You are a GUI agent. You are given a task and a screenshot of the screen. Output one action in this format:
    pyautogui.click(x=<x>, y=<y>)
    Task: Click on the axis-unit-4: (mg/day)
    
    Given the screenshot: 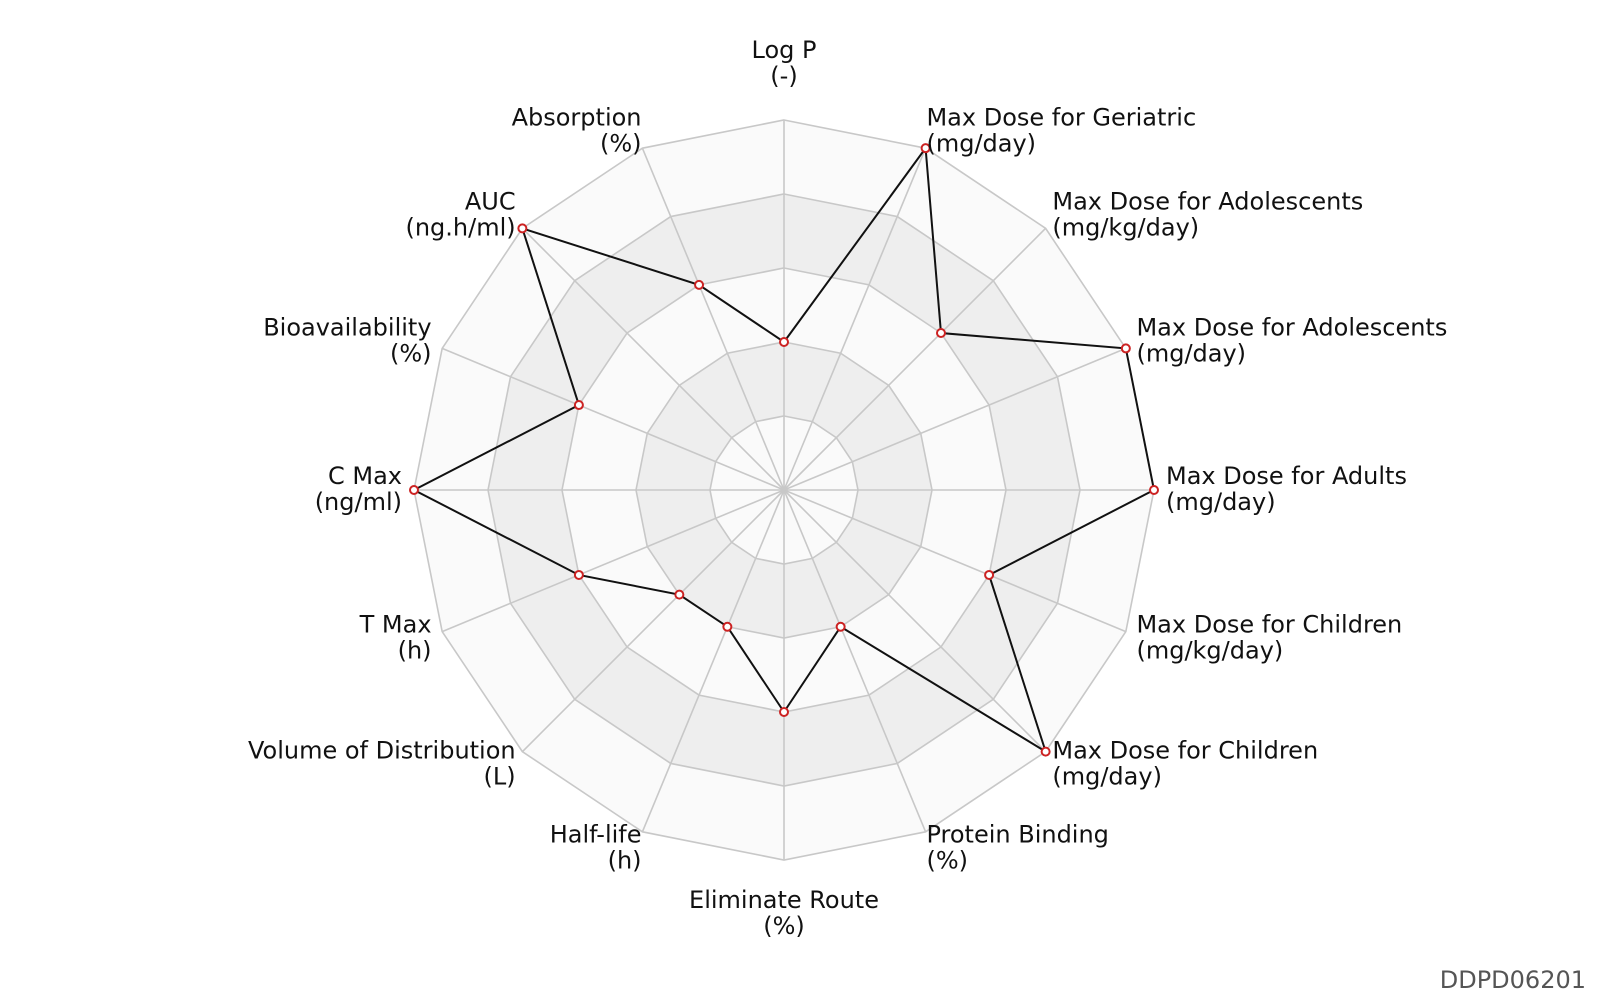 What is the action you would take?
    pyautogui.click(x=1221, y=502)
    